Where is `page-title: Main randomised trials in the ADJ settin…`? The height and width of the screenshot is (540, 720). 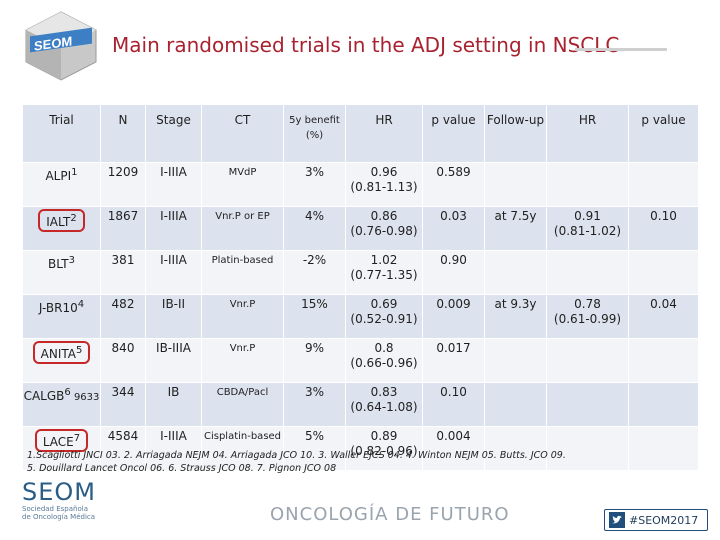
page-title: Main randomised trials in the ADJ settin… is located at coordinates (366, 45).